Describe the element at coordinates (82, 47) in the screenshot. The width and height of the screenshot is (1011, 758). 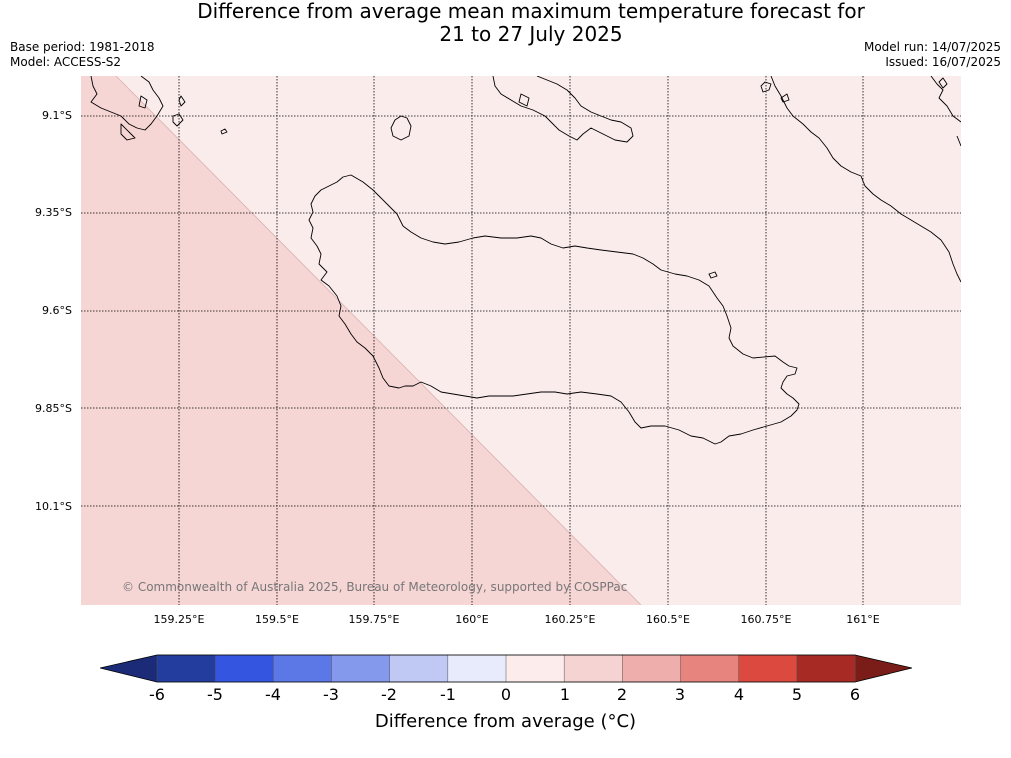
I see `base-period: Base period: 1981-2018` at that location.